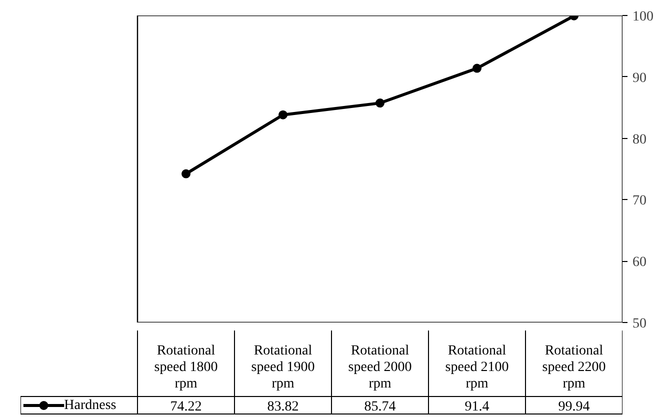 Image resolution: width=670 pixels, height=418 pixels. I want to click on data-label: 91.4, so click(477, 407).